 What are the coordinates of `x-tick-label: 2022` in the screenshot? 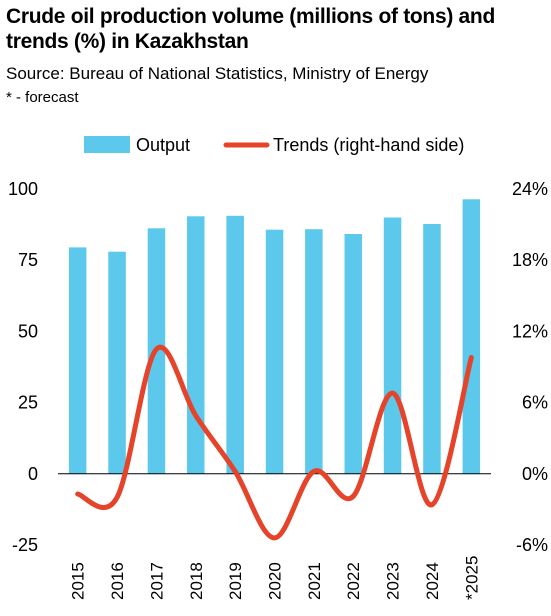 It's located at (353, 581).